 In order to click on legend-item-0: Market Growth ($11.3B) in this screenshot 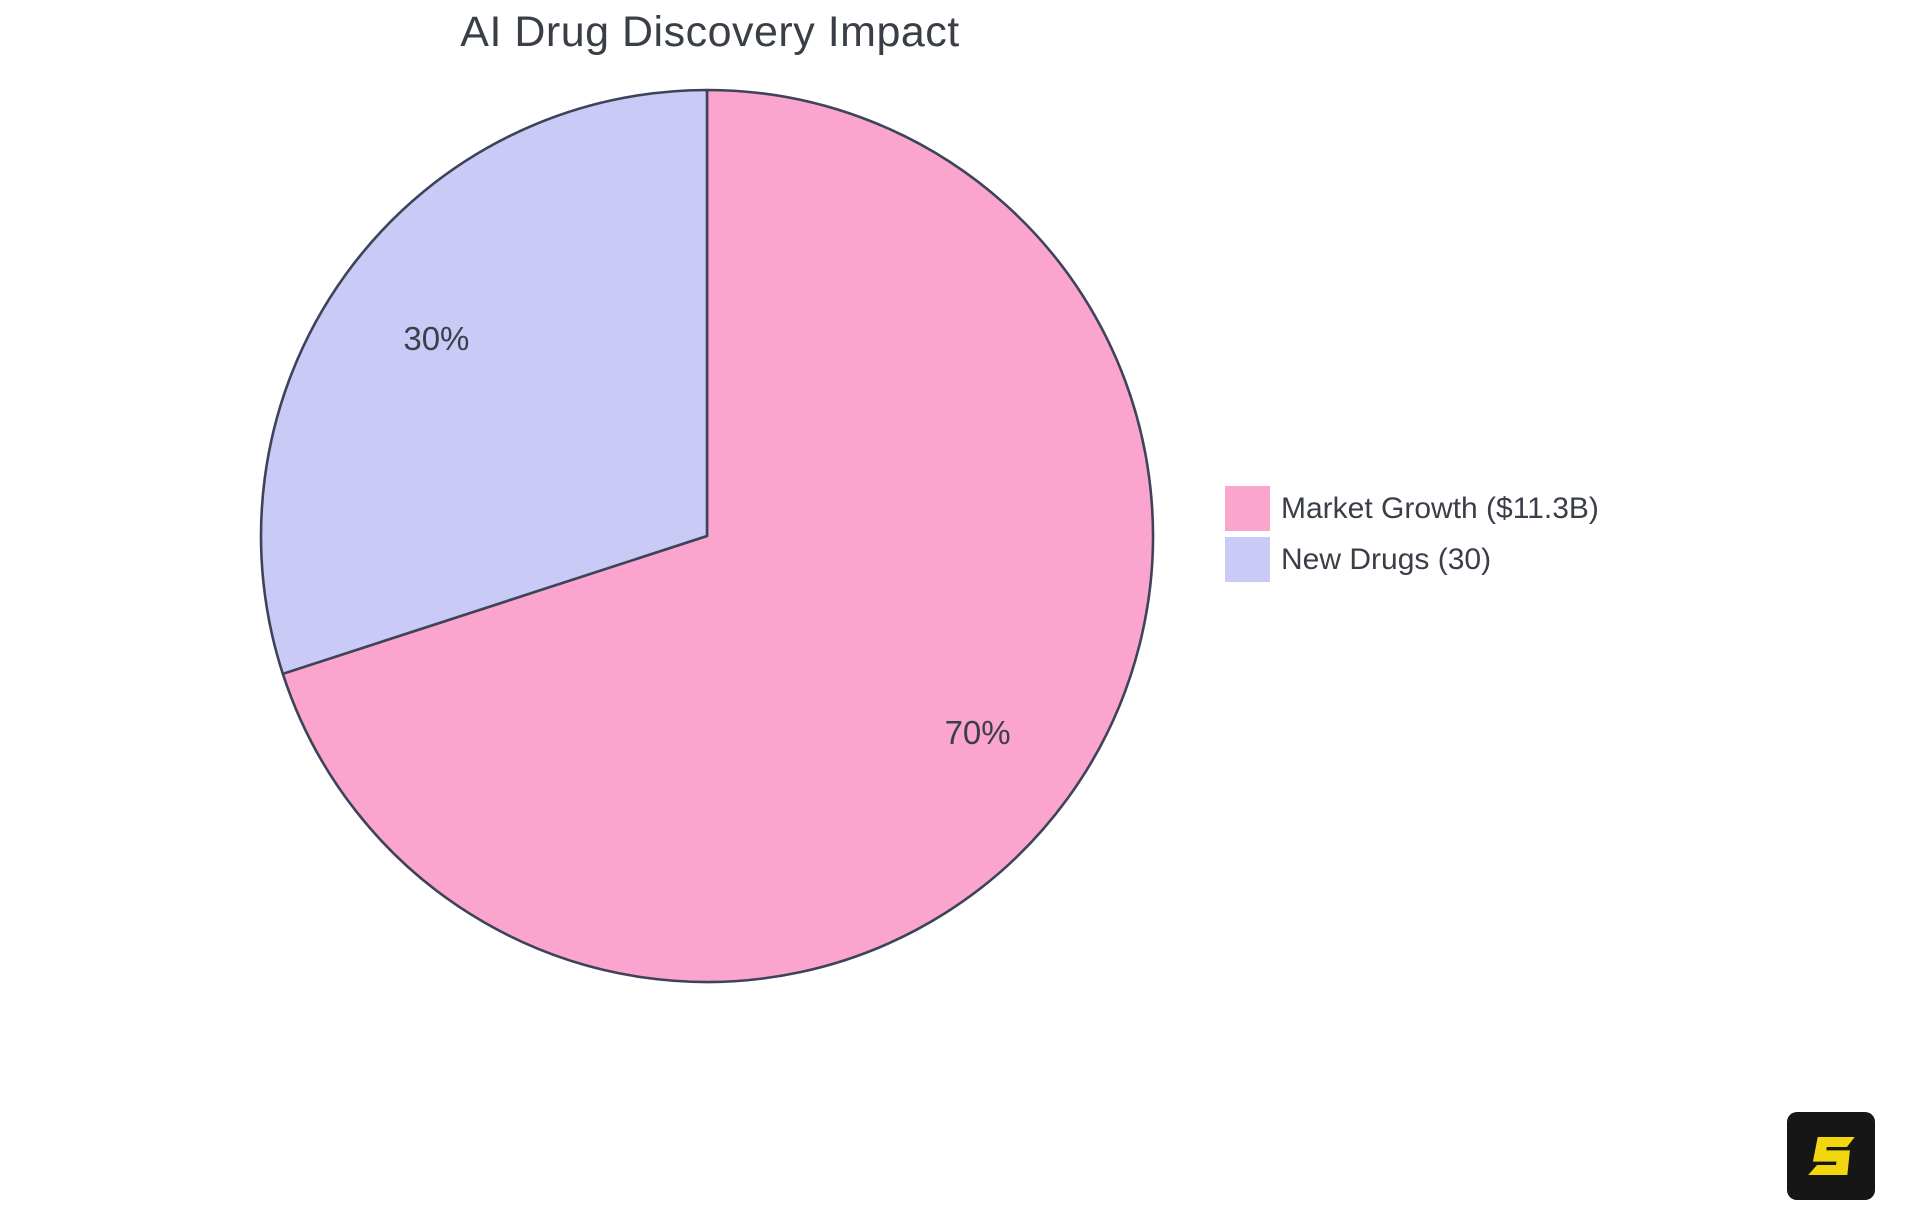, I will do `click(1412, 508)`.